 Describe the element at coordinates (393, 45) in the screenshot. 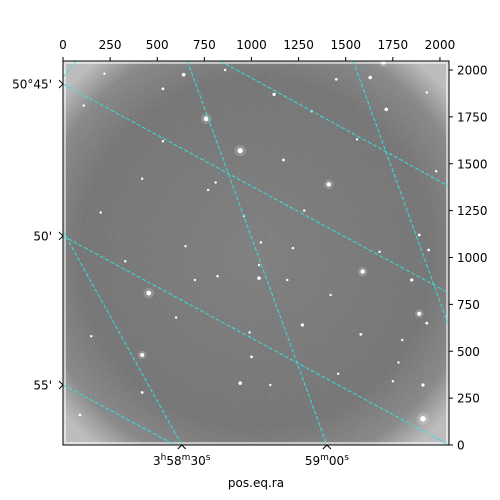

I see `top-tick-label: 1750` at that location.